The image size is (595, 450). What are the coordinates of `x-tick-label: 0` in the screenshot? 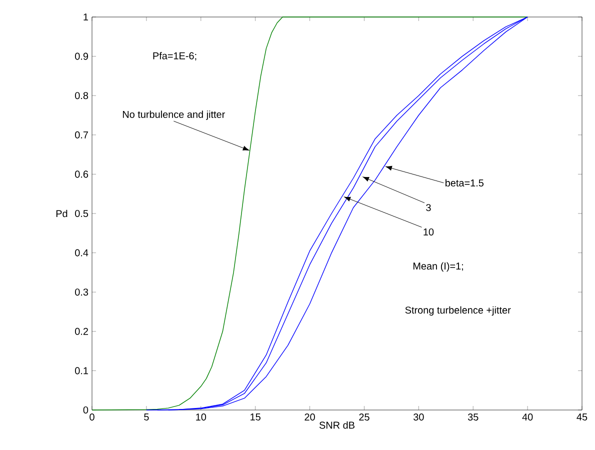 It's located at (92, 417).